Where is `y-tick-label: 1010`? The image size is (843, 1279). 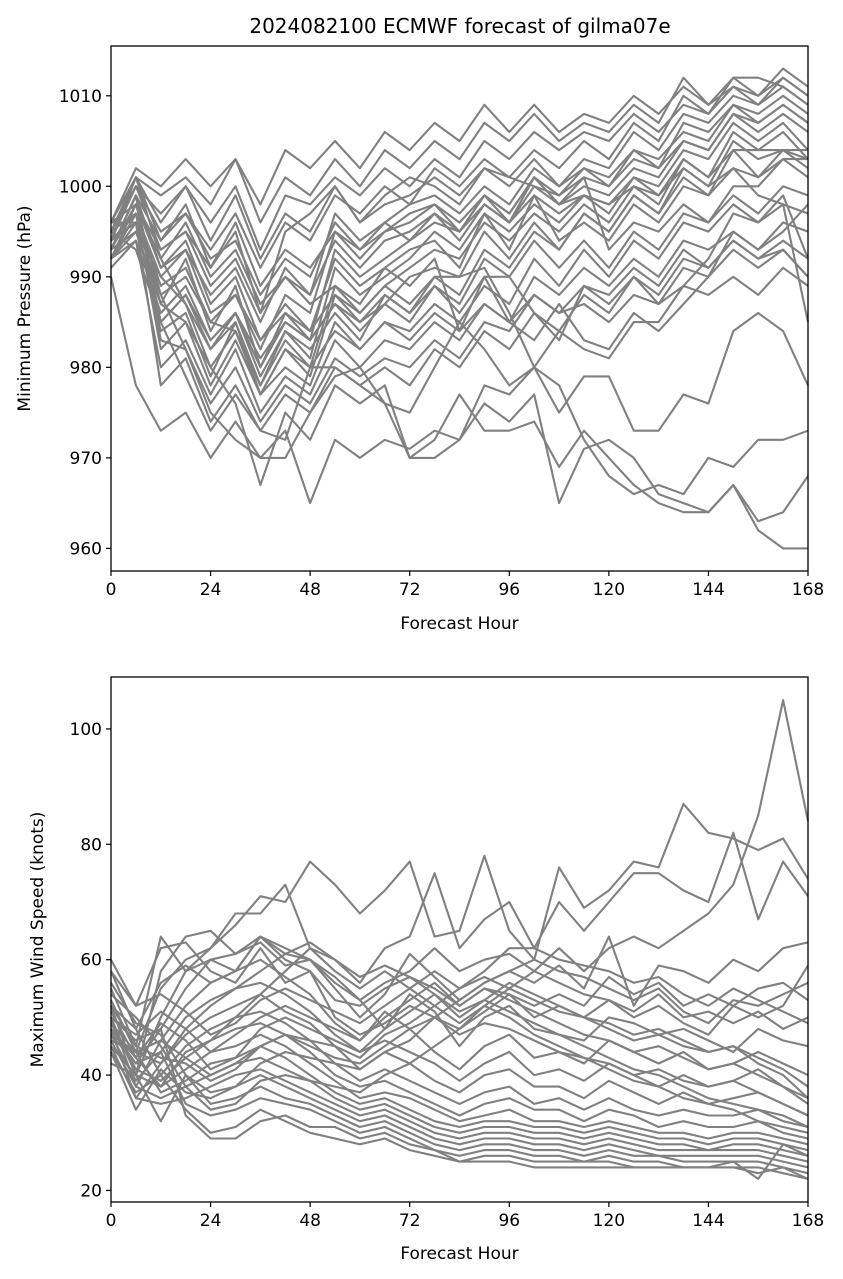
y-tick-label: 1010 is located at coordinates (80, 97).